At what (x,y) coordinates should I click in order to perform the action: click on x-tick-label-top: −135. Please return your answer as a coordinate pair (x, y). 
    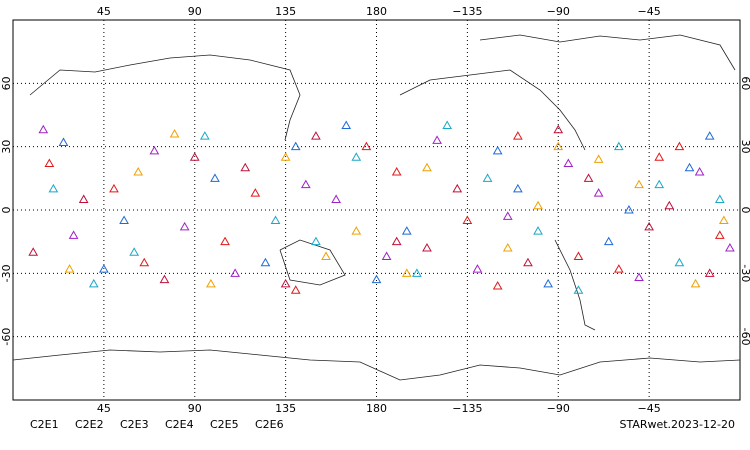
    Looking at the image, I should click on (467, 11).